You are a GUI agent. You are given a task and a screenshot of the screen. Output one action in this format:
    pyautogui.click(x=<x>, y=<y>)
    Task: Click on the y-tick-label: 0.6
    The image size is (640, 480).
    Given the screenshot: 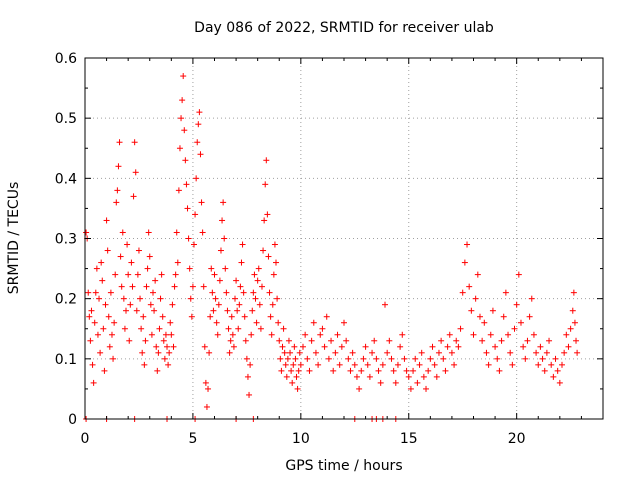 What is the action you would take?
    pyautogui.click(x=66, y=59)
    